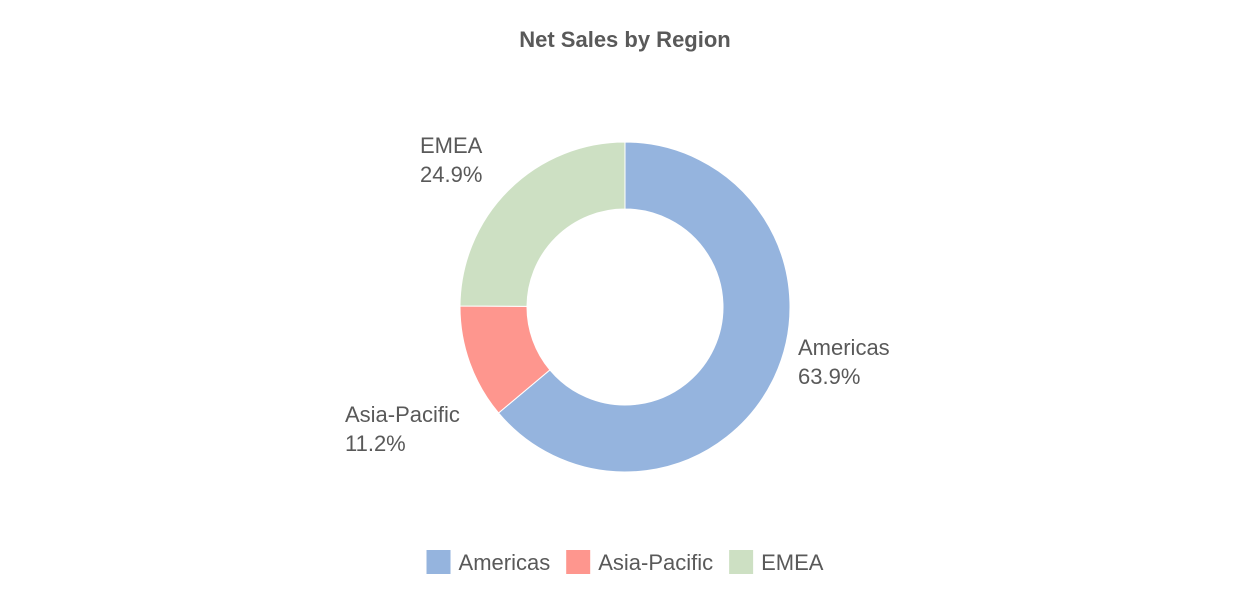  What do you see at coordinates (644, 307) in the screenshot?
I see `slice-americas` at bounding box center [644, 307].